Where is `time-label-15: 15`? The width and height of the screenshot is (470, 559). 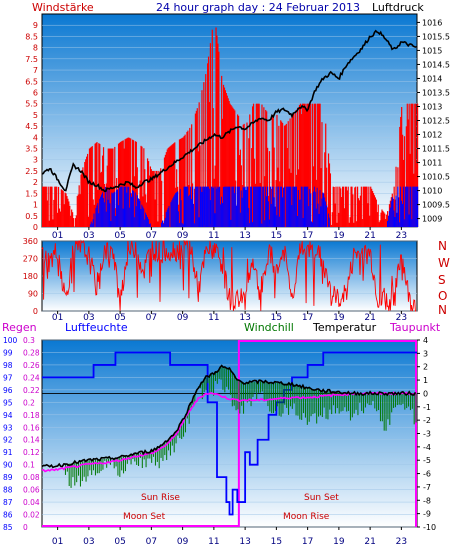
time-label-15: 15 is located at coordinates (276, 236).